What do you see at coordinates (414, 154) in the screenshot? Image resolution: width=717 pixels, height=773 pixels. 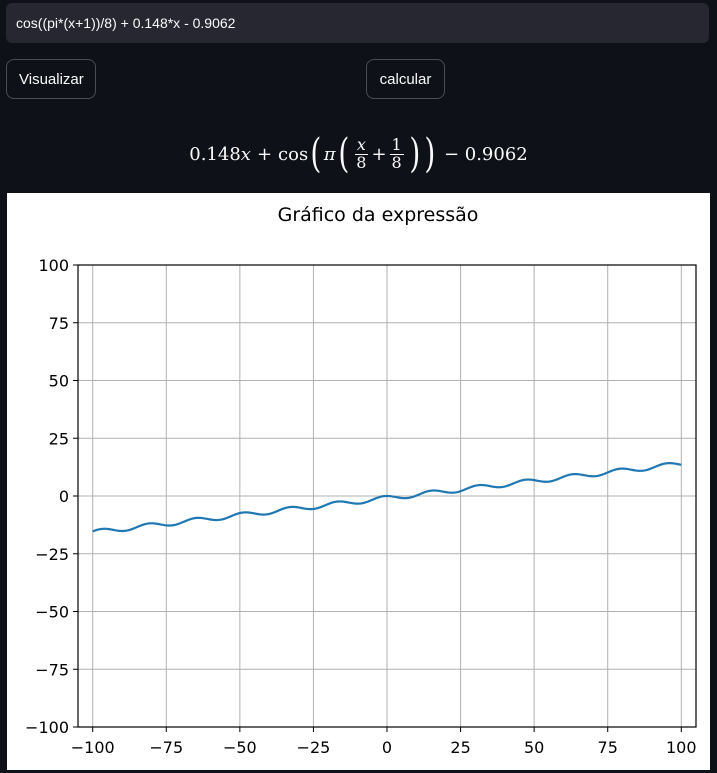 I see `latex-right-paren-inner: )` at bounding box center [414, 154].